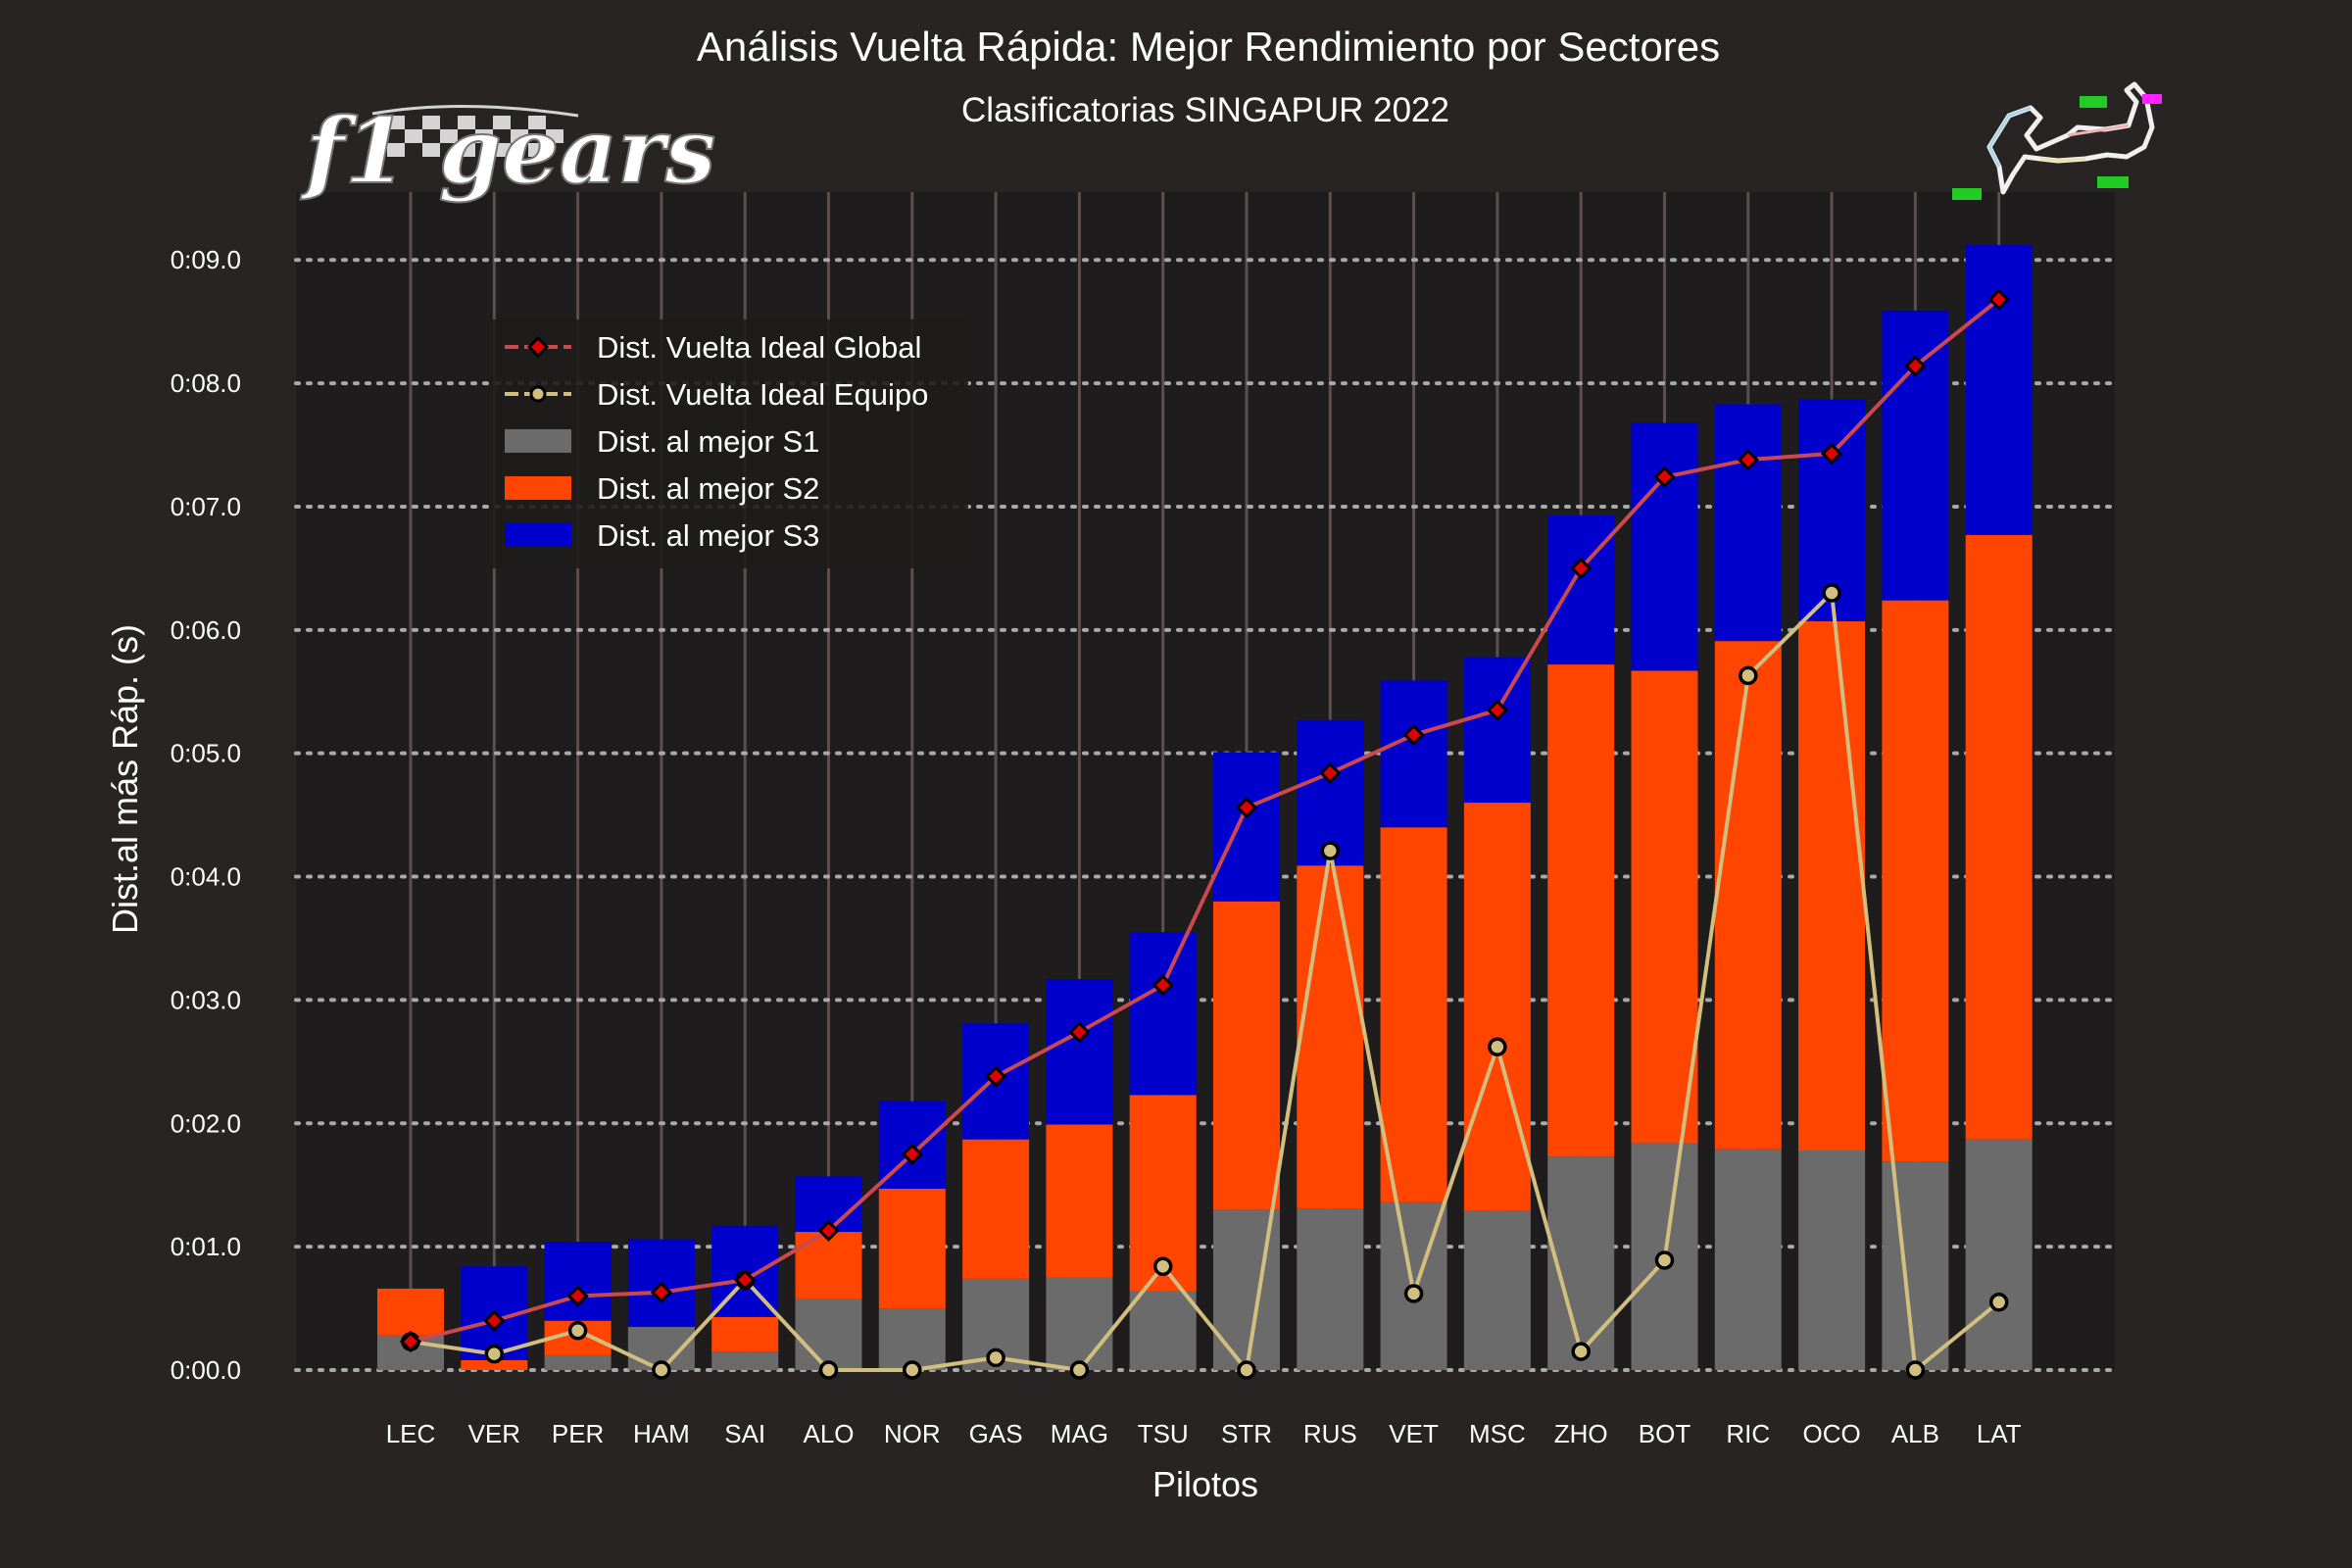 The height and width of the screenshot is (1568, 2352). What do you see at coordinates (912, 1433) in the screenshot?
I see `x-tick-label-nor: NOR` at bounding box center [912, 1433].